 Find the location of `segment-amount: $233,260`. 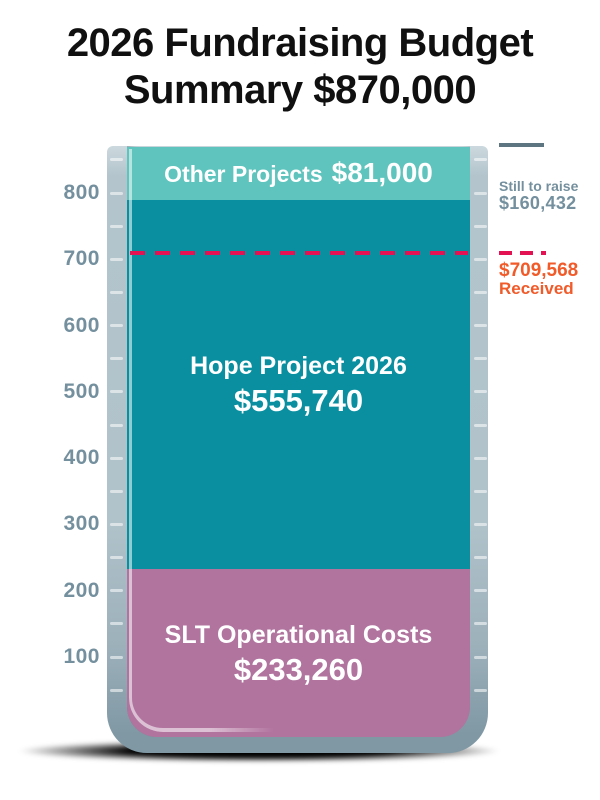

segment-amount: $233,260 is located at coordinates (298, 669).